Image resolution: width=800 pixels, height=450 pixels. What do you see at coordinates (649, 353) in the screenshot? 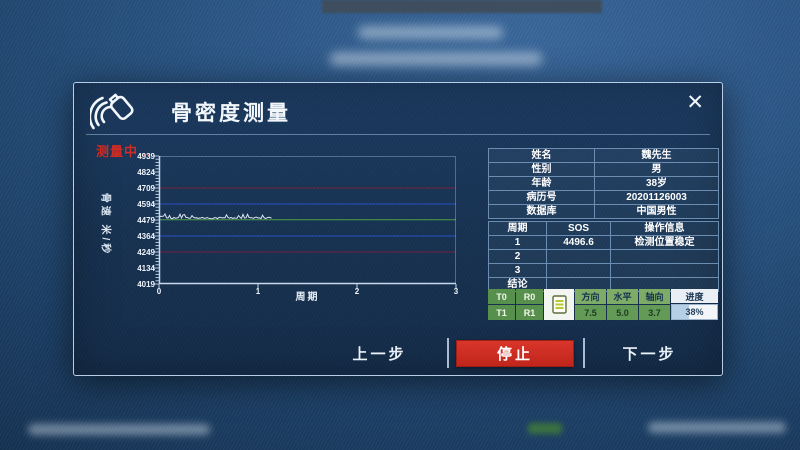
I see `next-step-button: 下一步` at bounding box center [649, 353].